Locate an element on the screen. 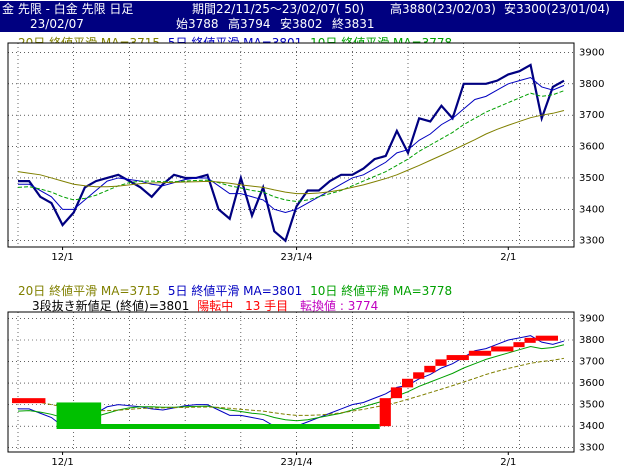 The height and width of the screenshot is (475, 624). y-tick-label-0-3300: 3300 is located at coordinates (591, 241).